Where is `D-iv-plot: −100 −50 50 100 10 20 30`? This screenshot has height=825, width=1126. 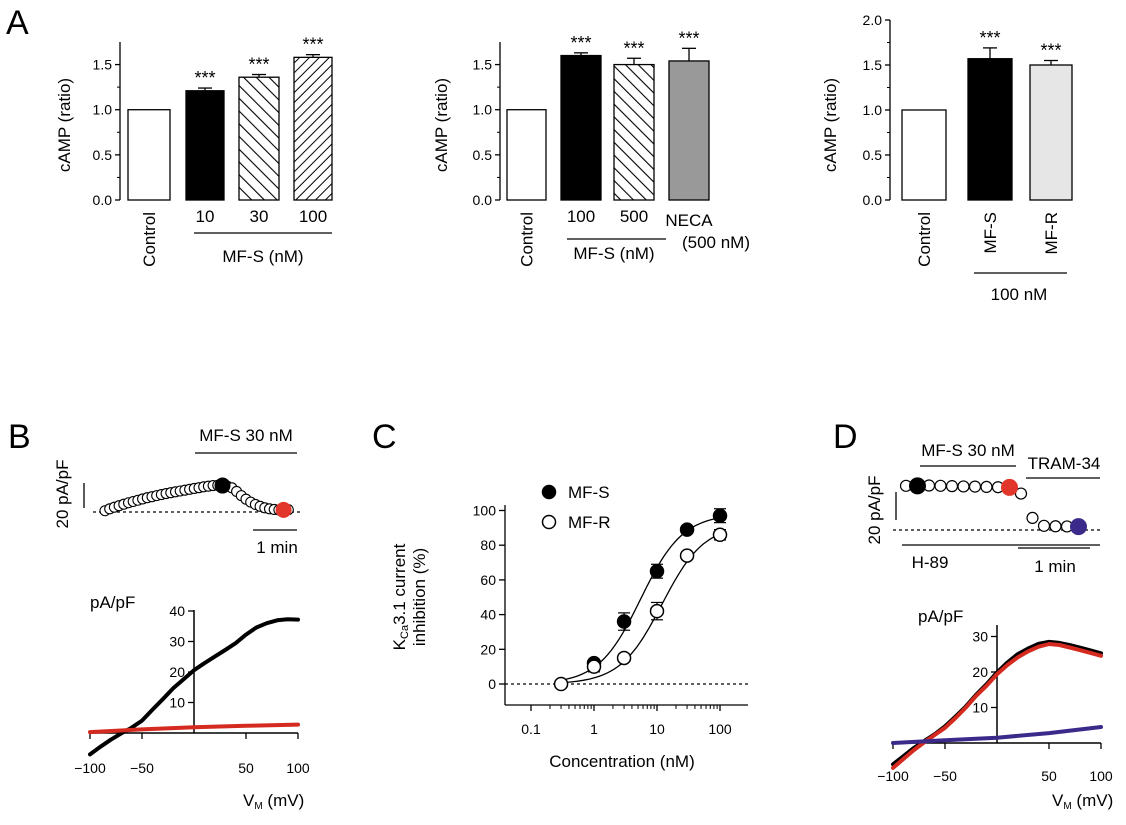
D-iv-plot: −100 −50 50 100 10 20 30 is located at coordinates (995, 704).